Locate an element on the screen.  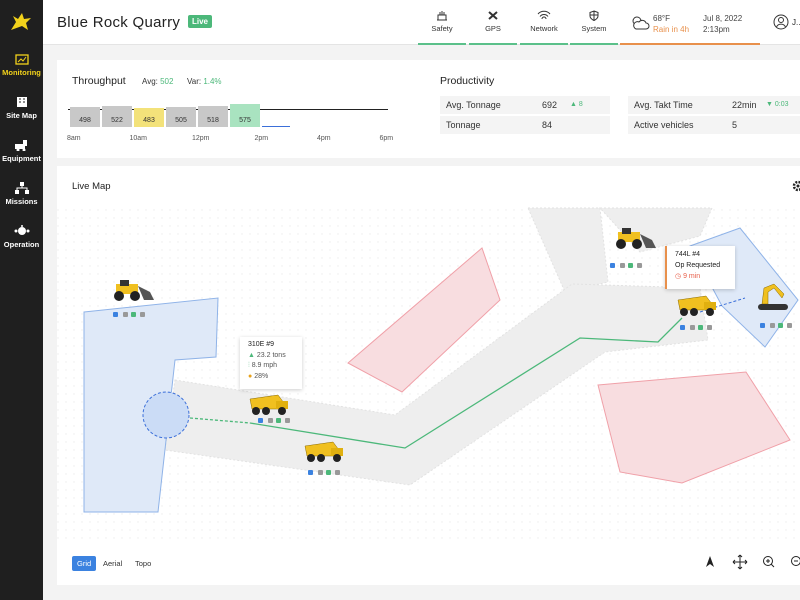
time-label: 8am is located at coordinates (74, 138).